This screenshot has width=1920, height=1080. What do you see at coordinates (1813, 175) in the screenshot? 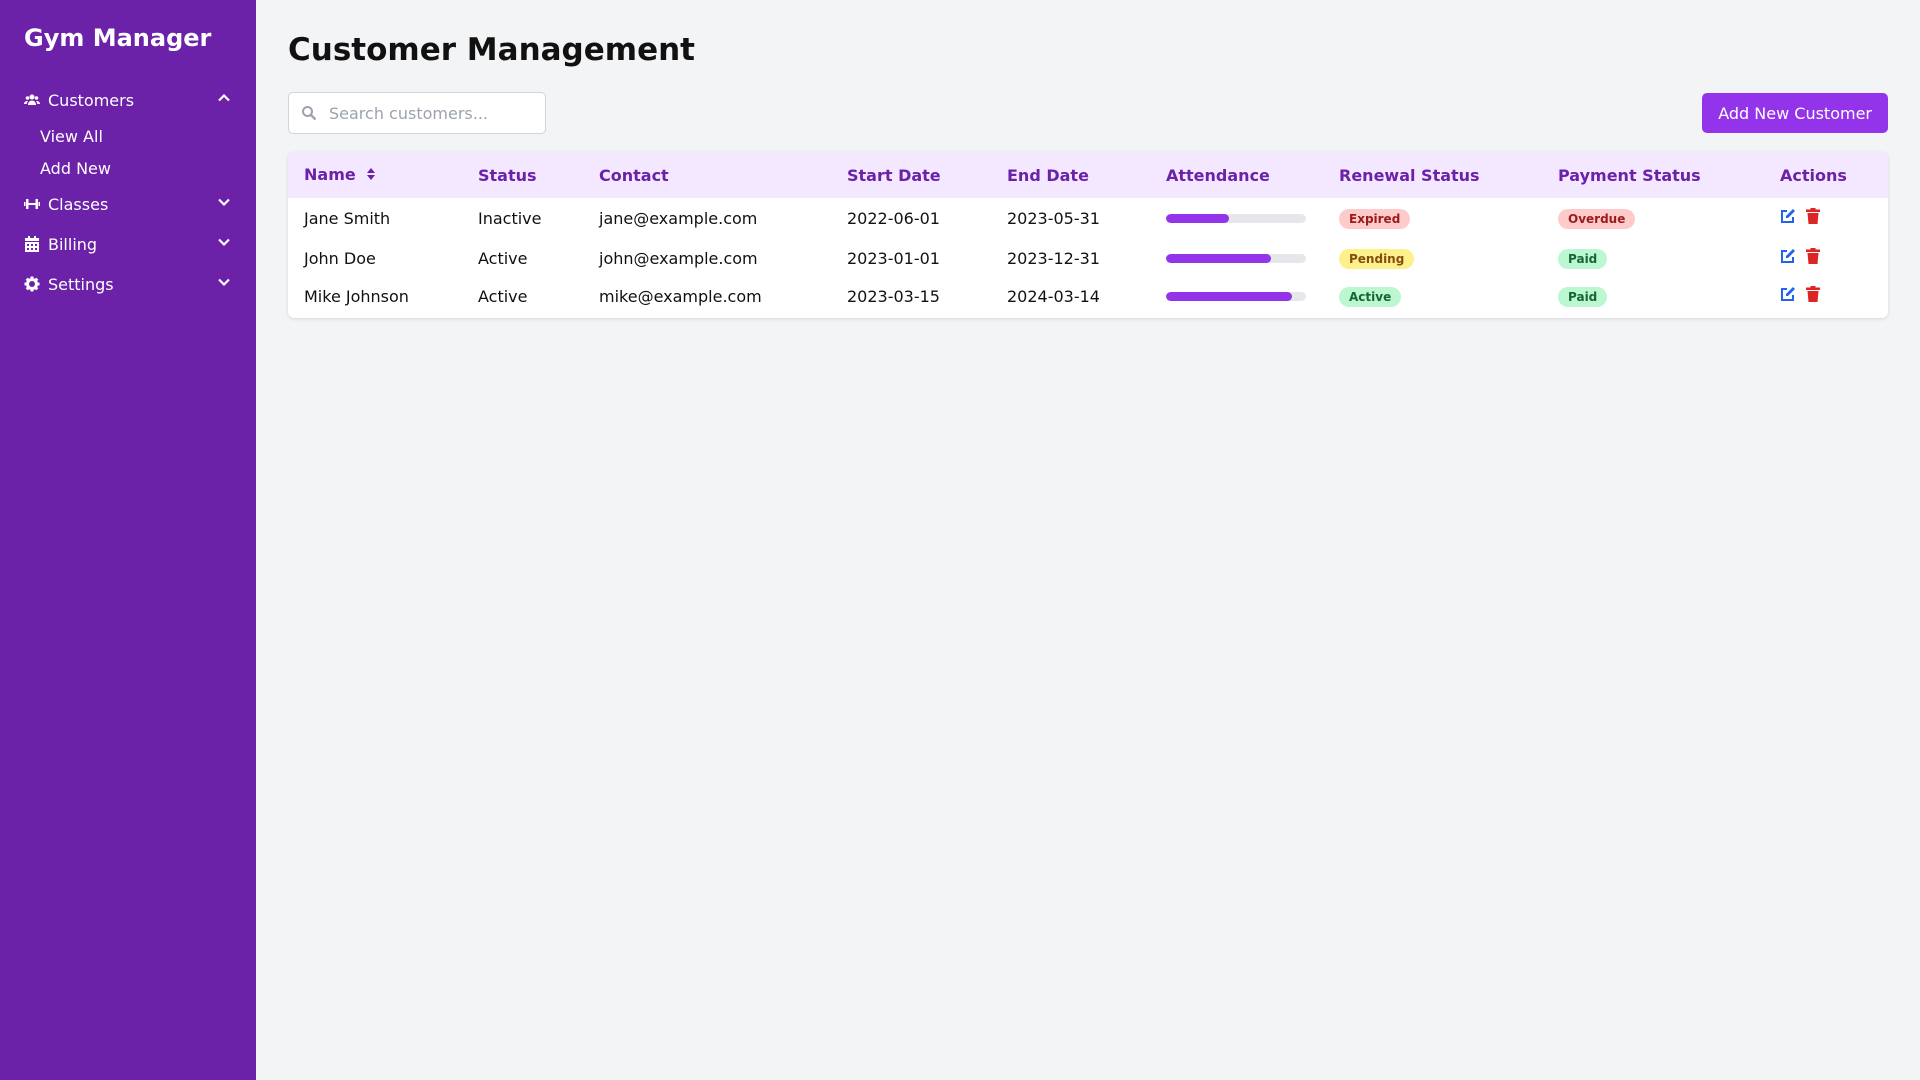
I see `column-header-label: Actions` at bounding box center [1813, 175].